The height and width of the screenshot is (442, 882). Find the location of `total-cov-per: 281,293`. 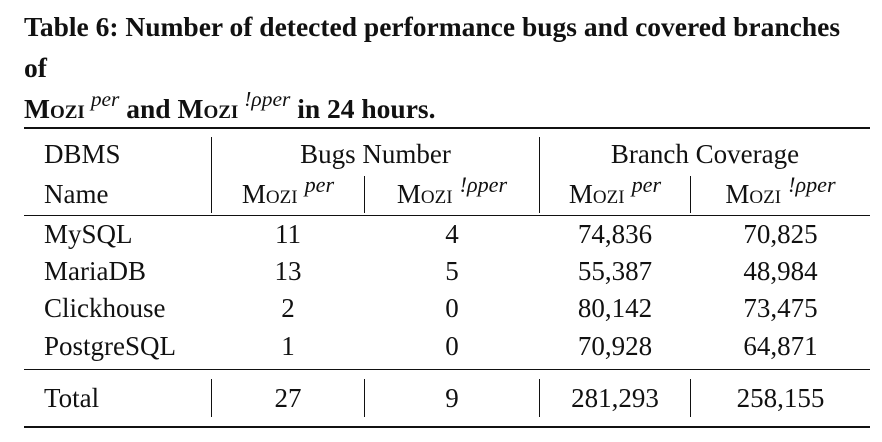

total-cov-per: 281,293 is located at coordinates (615, 398).